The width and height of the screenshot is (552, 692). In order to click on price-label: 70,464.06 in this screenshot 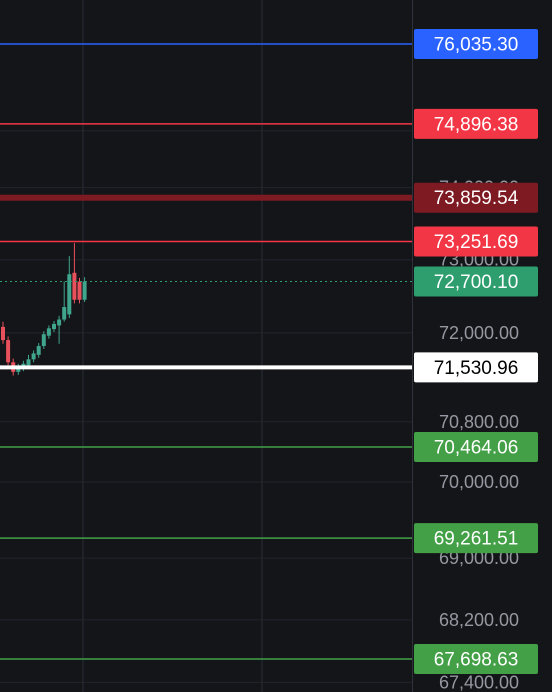, I will do `click(476, 447)`.